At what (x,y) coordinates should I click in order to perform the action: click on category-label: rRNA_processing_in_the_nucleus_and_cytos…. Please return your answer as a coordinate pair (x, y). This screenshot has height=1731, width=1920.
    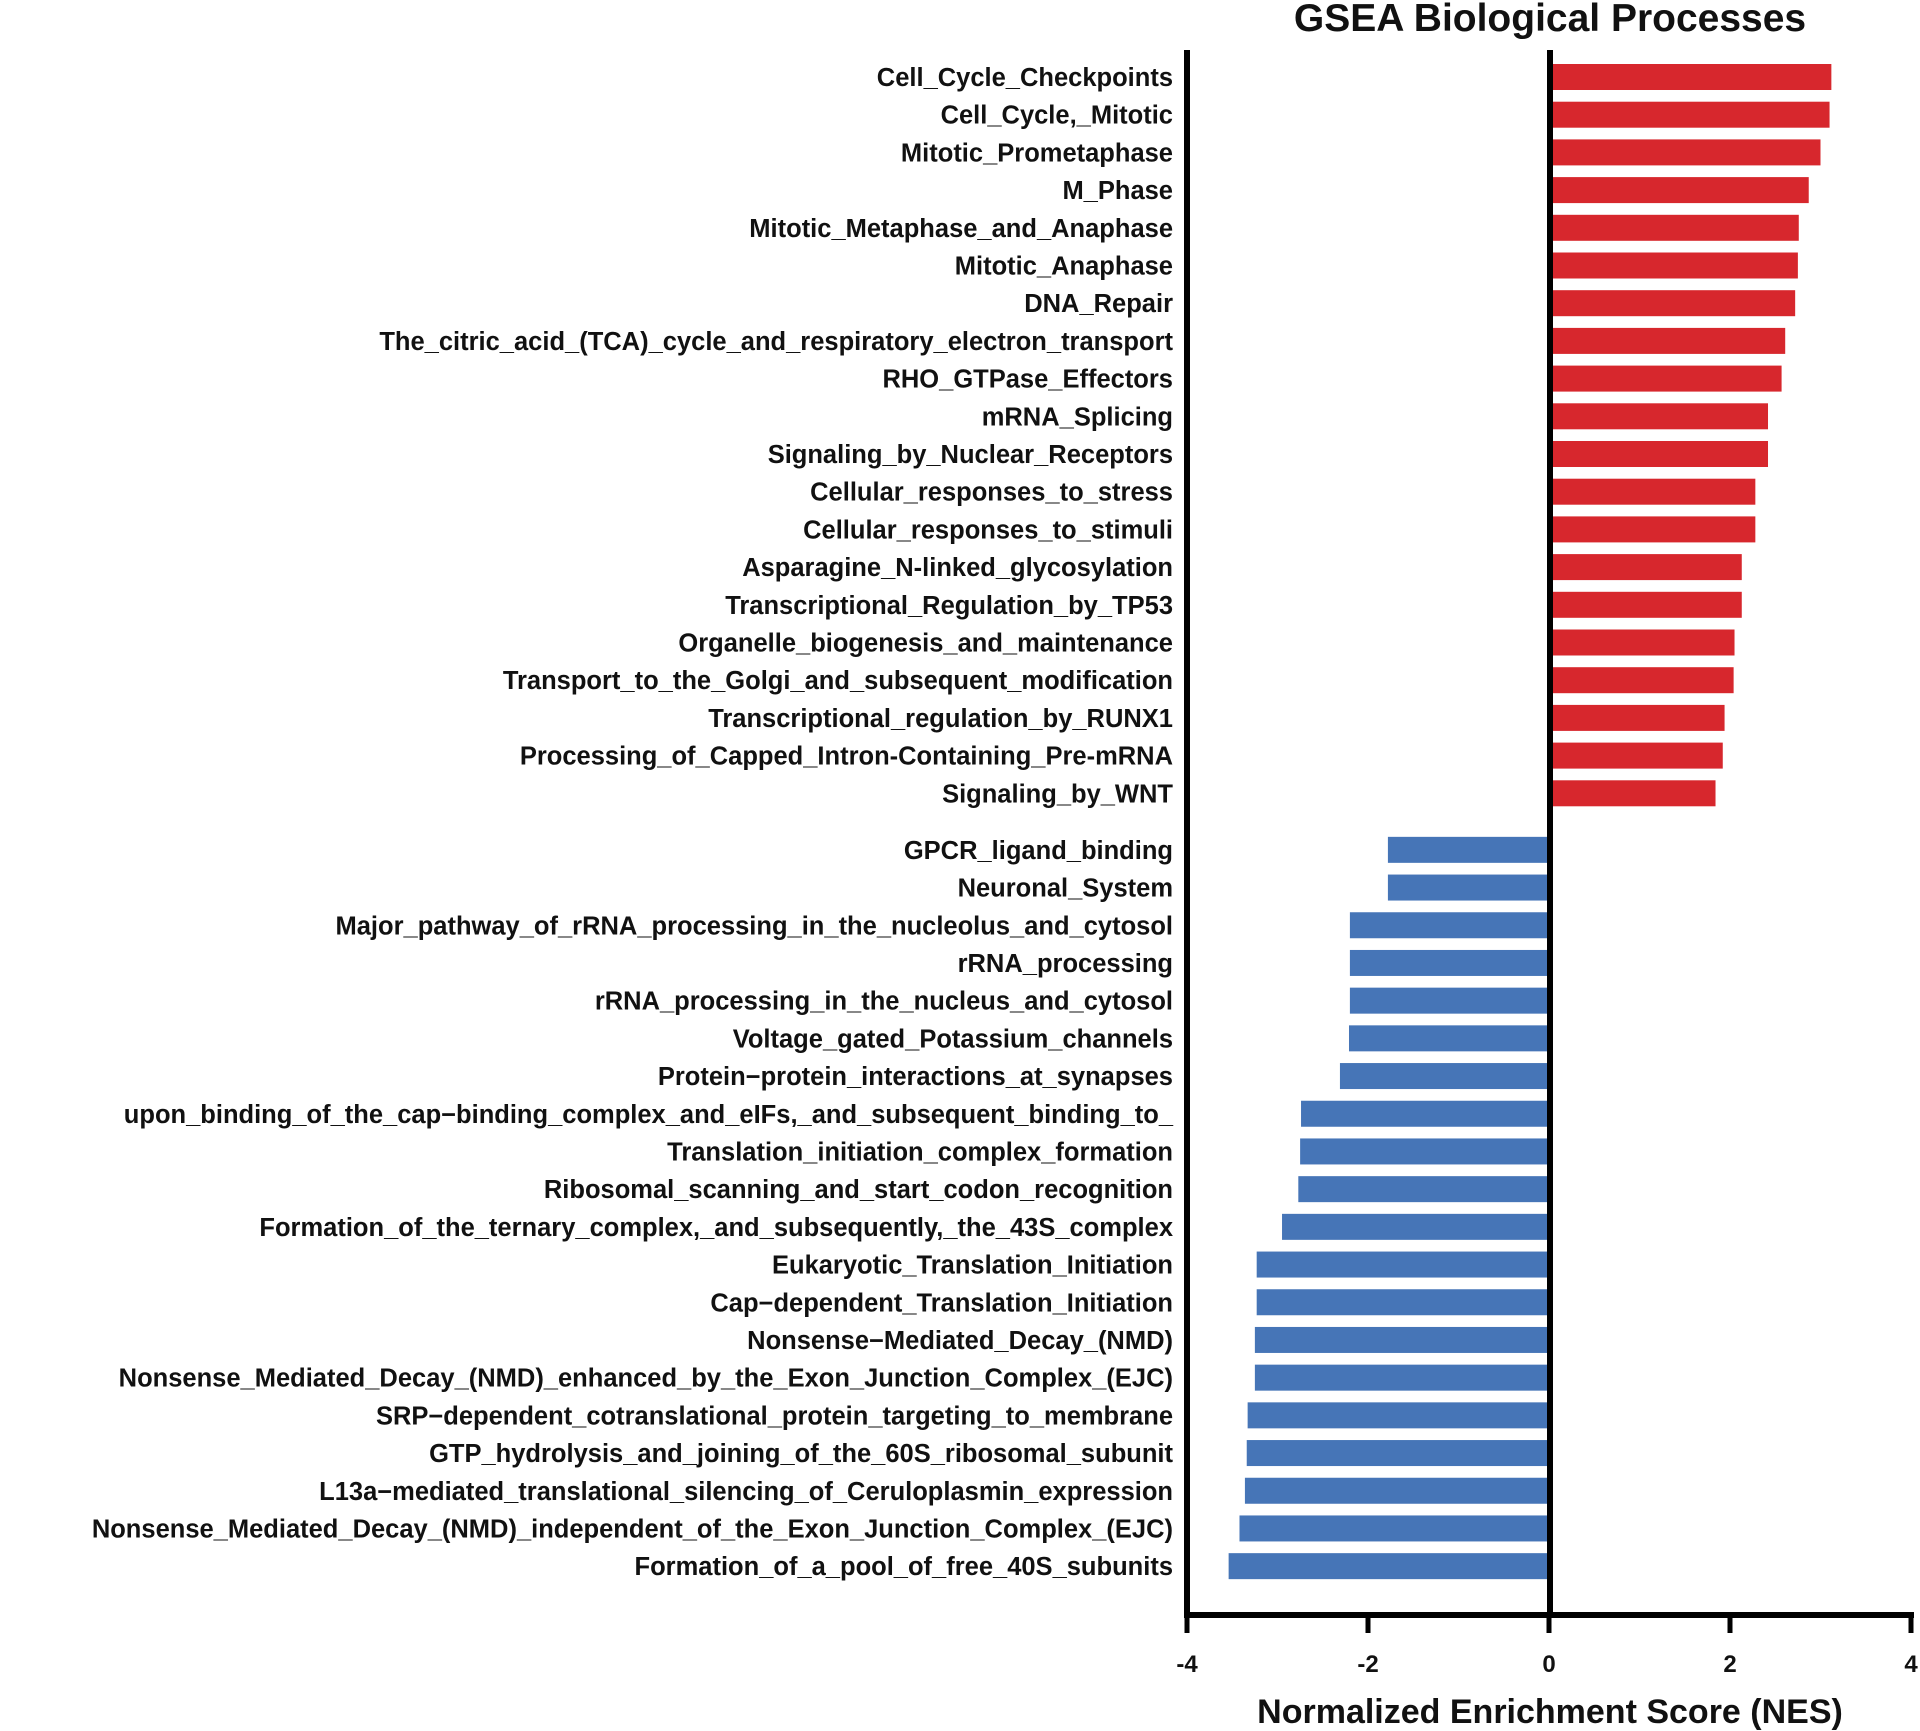
    Looking at the image, I should click on (884, 1002).